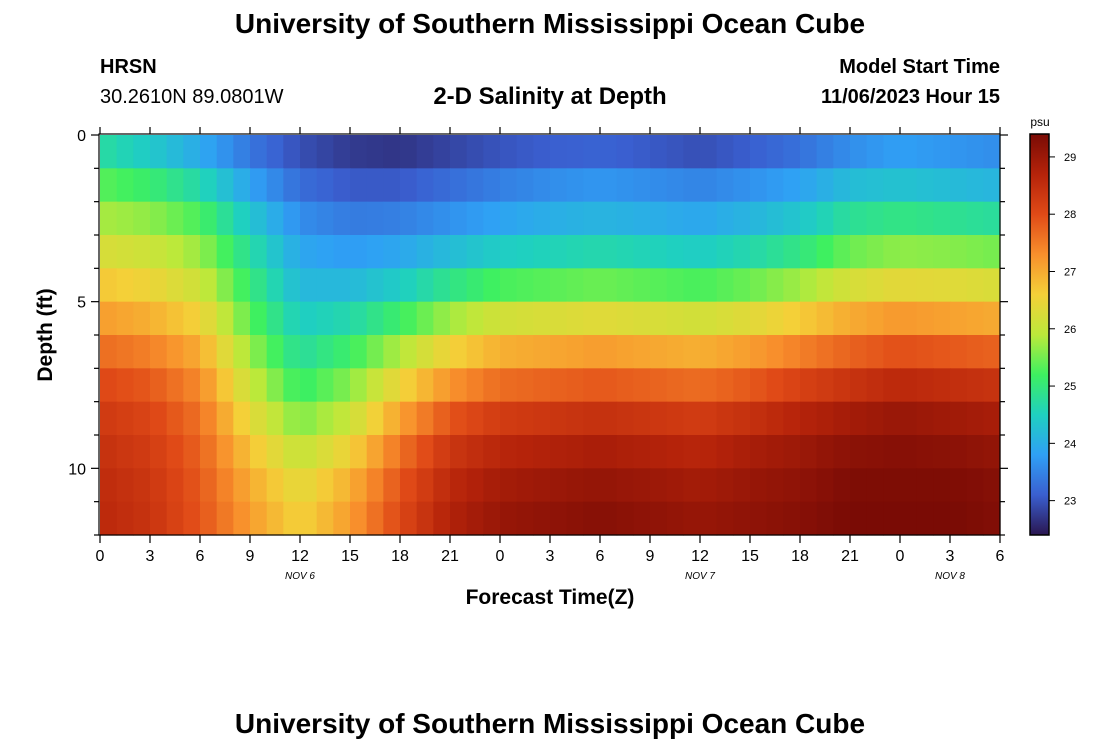 This screenshot has width=1100, height=750. What do you see at coordinates (700, 576) in the screenshot?
I see `date-label: NOV 7` at bounding box center [700, 576].